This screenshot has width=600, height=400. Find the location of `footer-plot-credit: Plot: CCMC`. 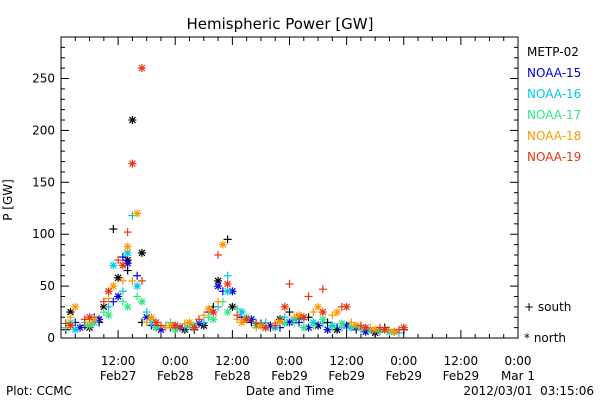

footer-plot-credit: Plot: CCMC is located at coordinates (39, 391).